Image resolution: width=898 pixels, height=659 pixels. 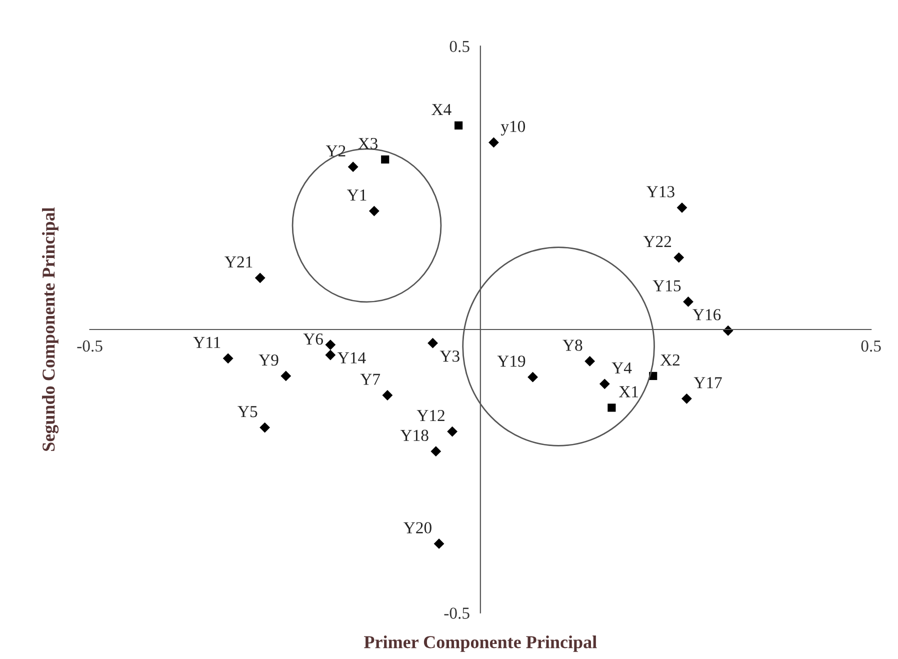 I want to click on y-axis-title: Segundo Componente Principal, so click(x=50, y=329).